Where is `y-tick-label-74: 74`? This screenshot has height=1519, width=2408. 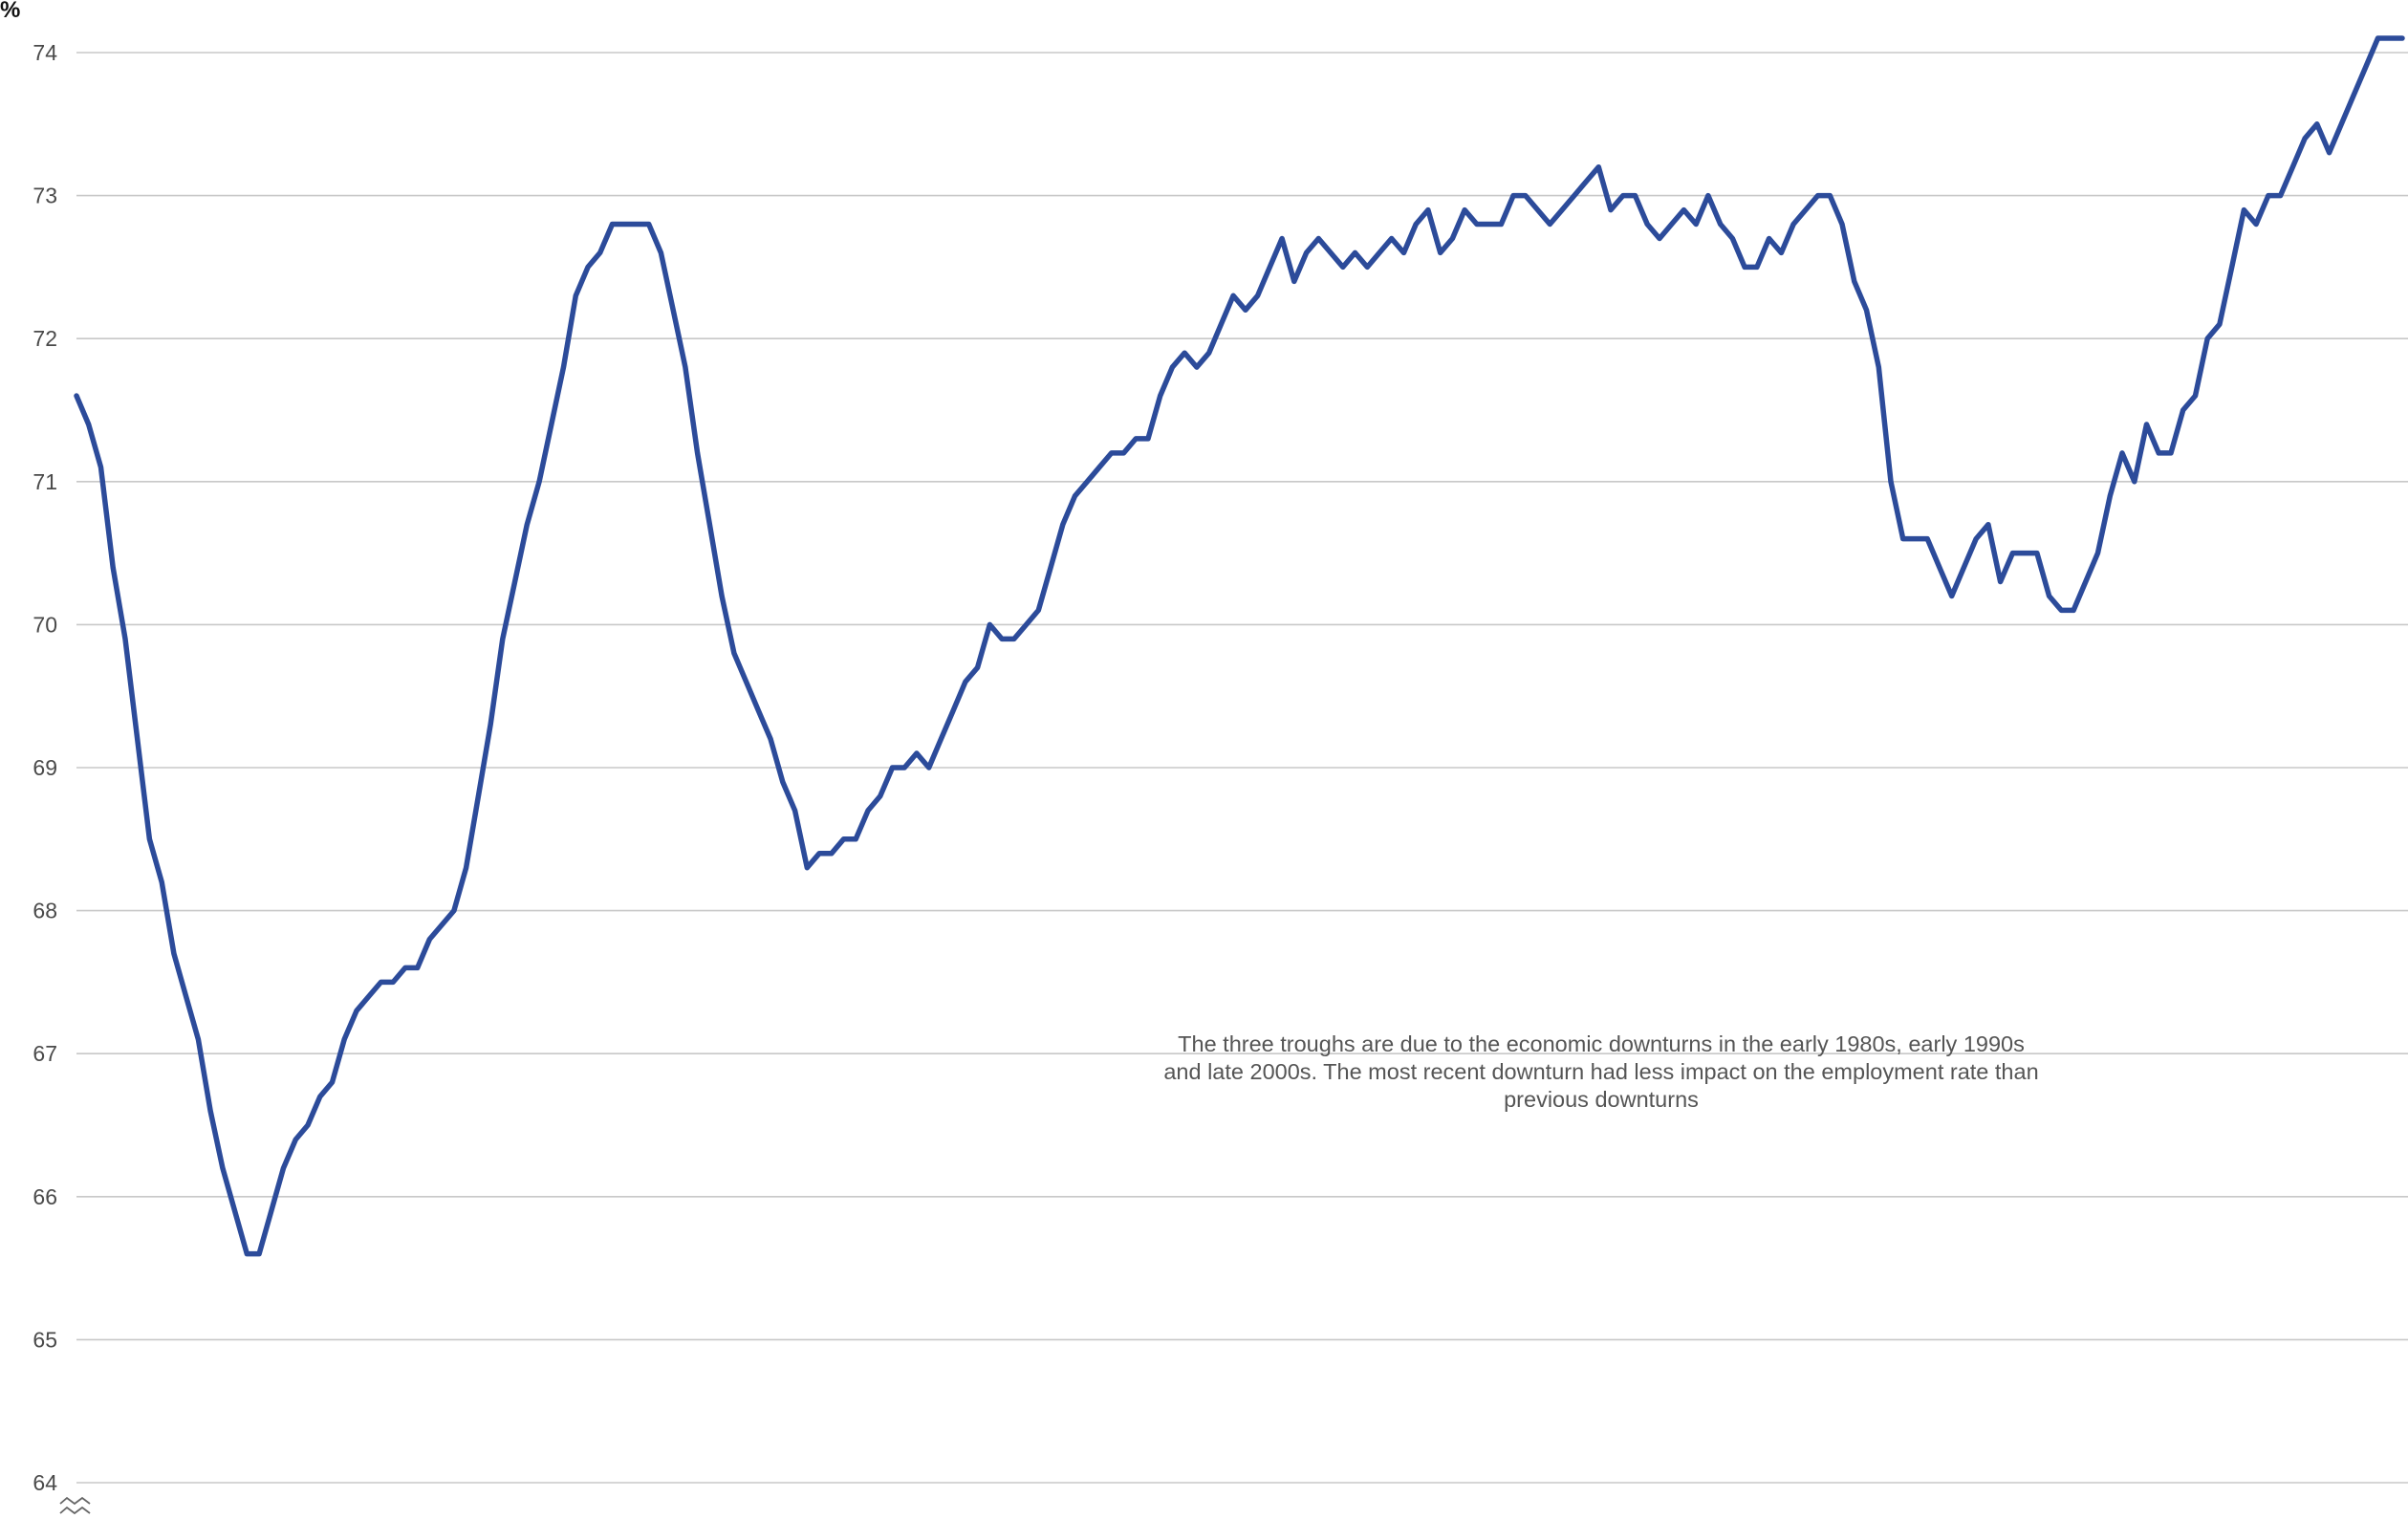 y-tick-label-74: 74 is located at coordinates (45, 52).